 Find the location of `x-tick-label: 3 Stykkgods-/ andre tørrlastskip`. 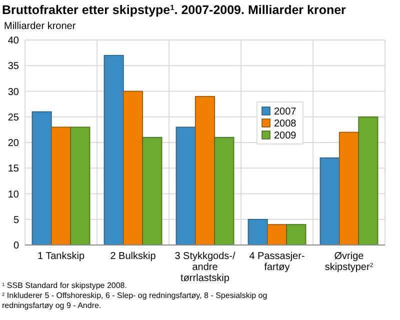

x-tick-label: 3 Stykkgods-/ andre tørrlastskip is located at coordinates (205, 267).